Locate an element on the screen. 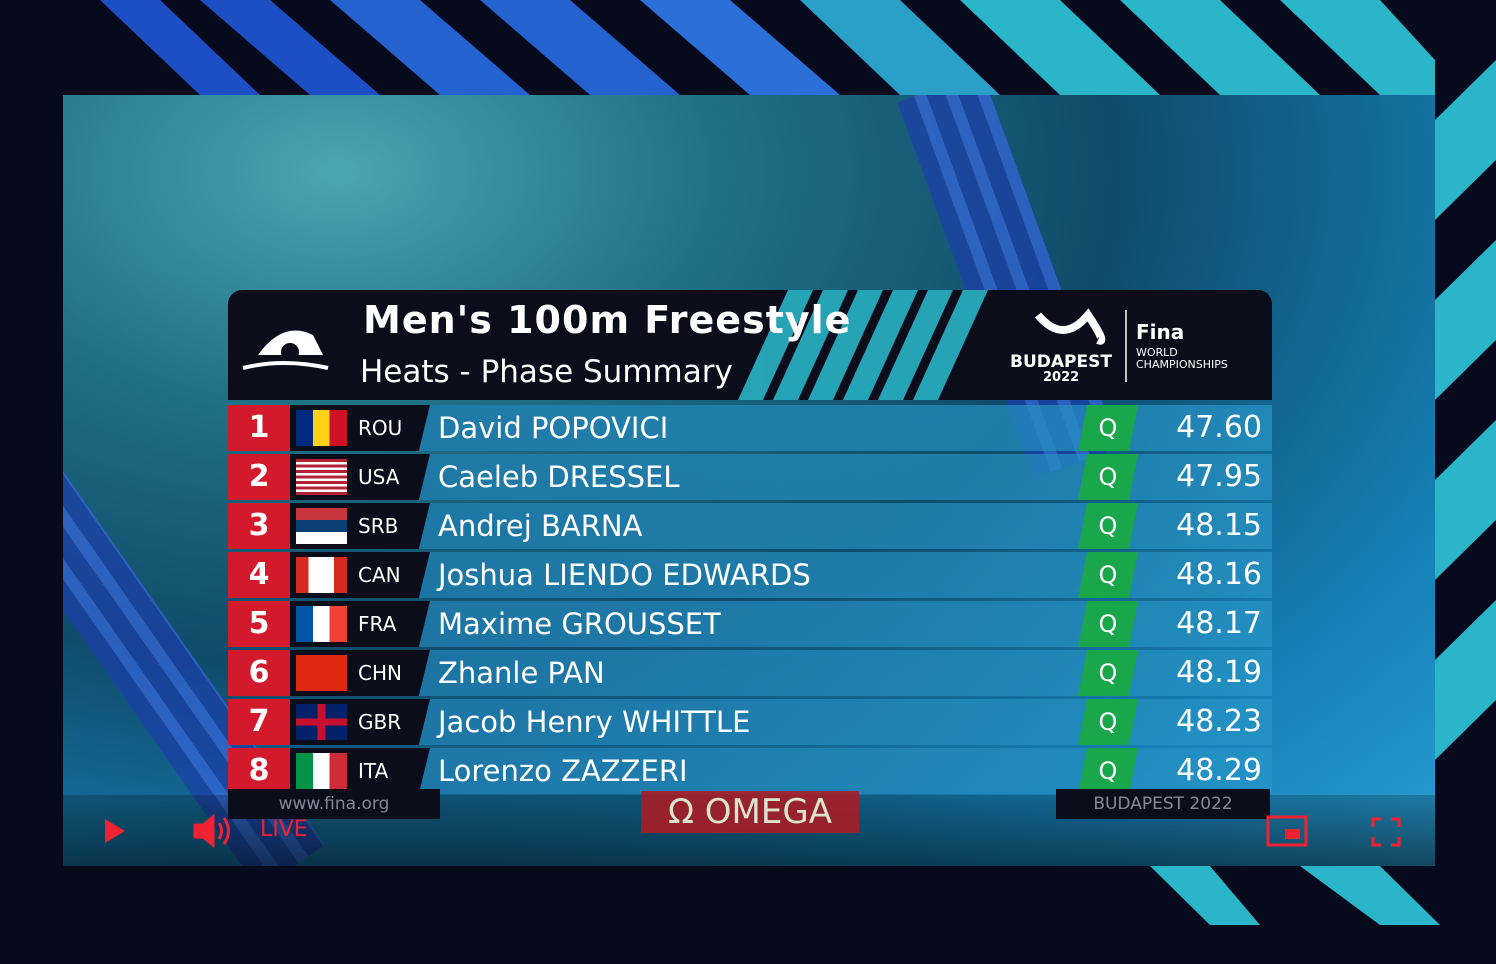  time: 48.19 is located at coordinates (1219, 672).